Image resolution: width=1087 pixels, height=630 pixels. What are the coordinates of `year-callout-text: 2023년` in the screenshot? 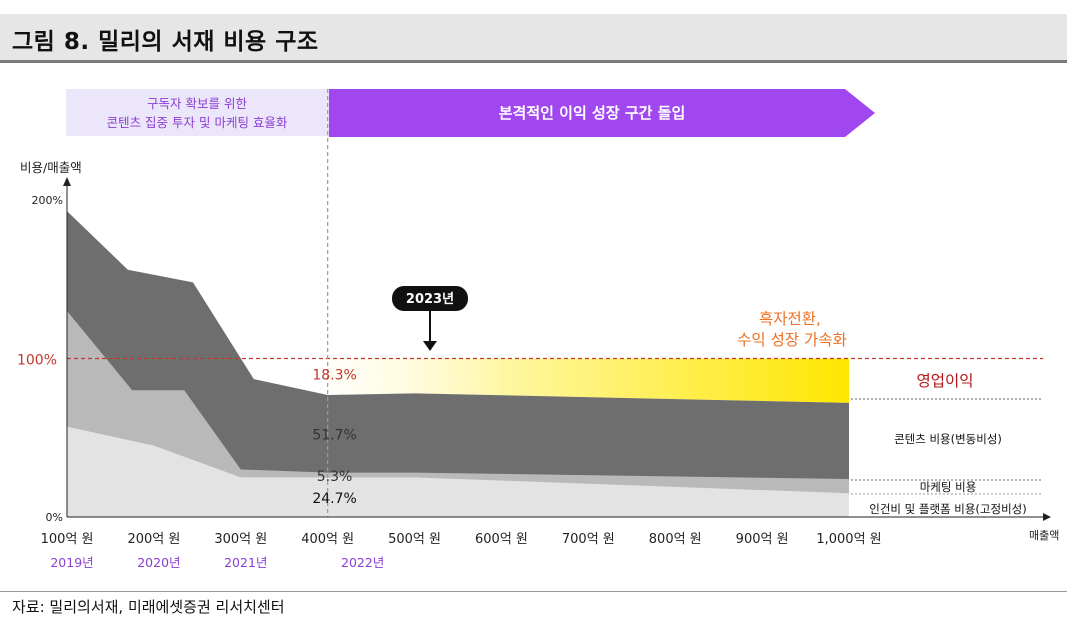 It's located at (430, 299).